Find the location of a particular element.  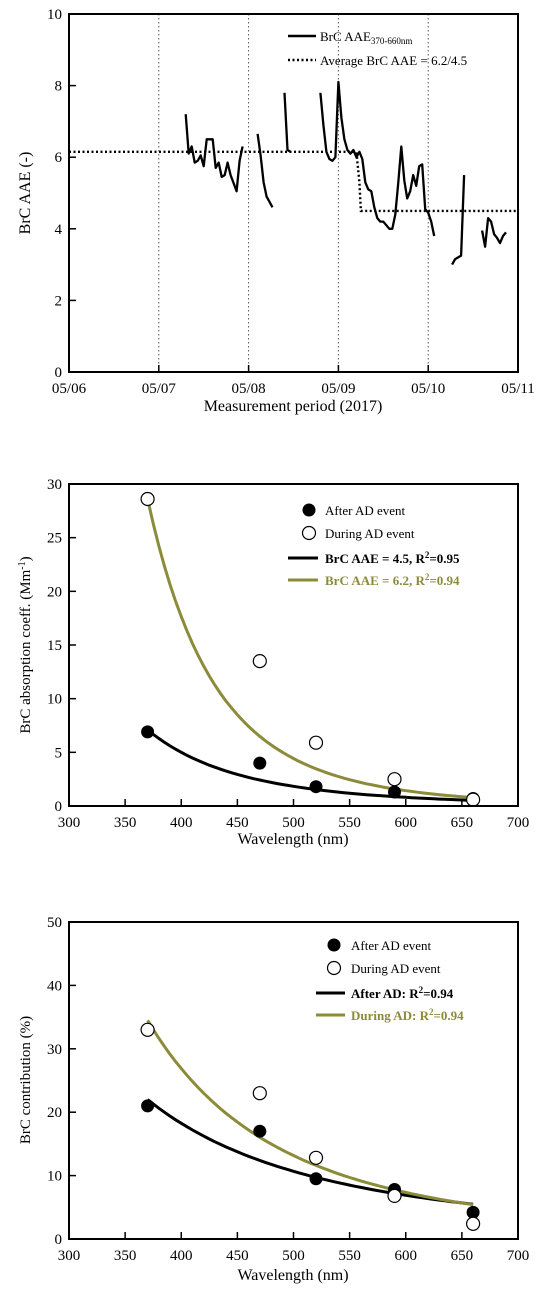

c3-ytick-label: 10 is located at coordinates (54, 1177).